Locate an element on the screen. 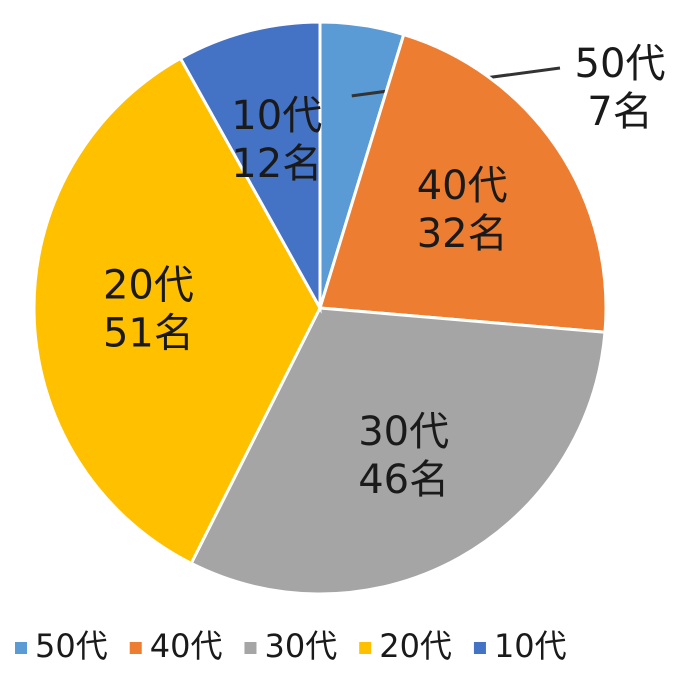  data-label-category: 10代 is located at coordinates (276, 116).